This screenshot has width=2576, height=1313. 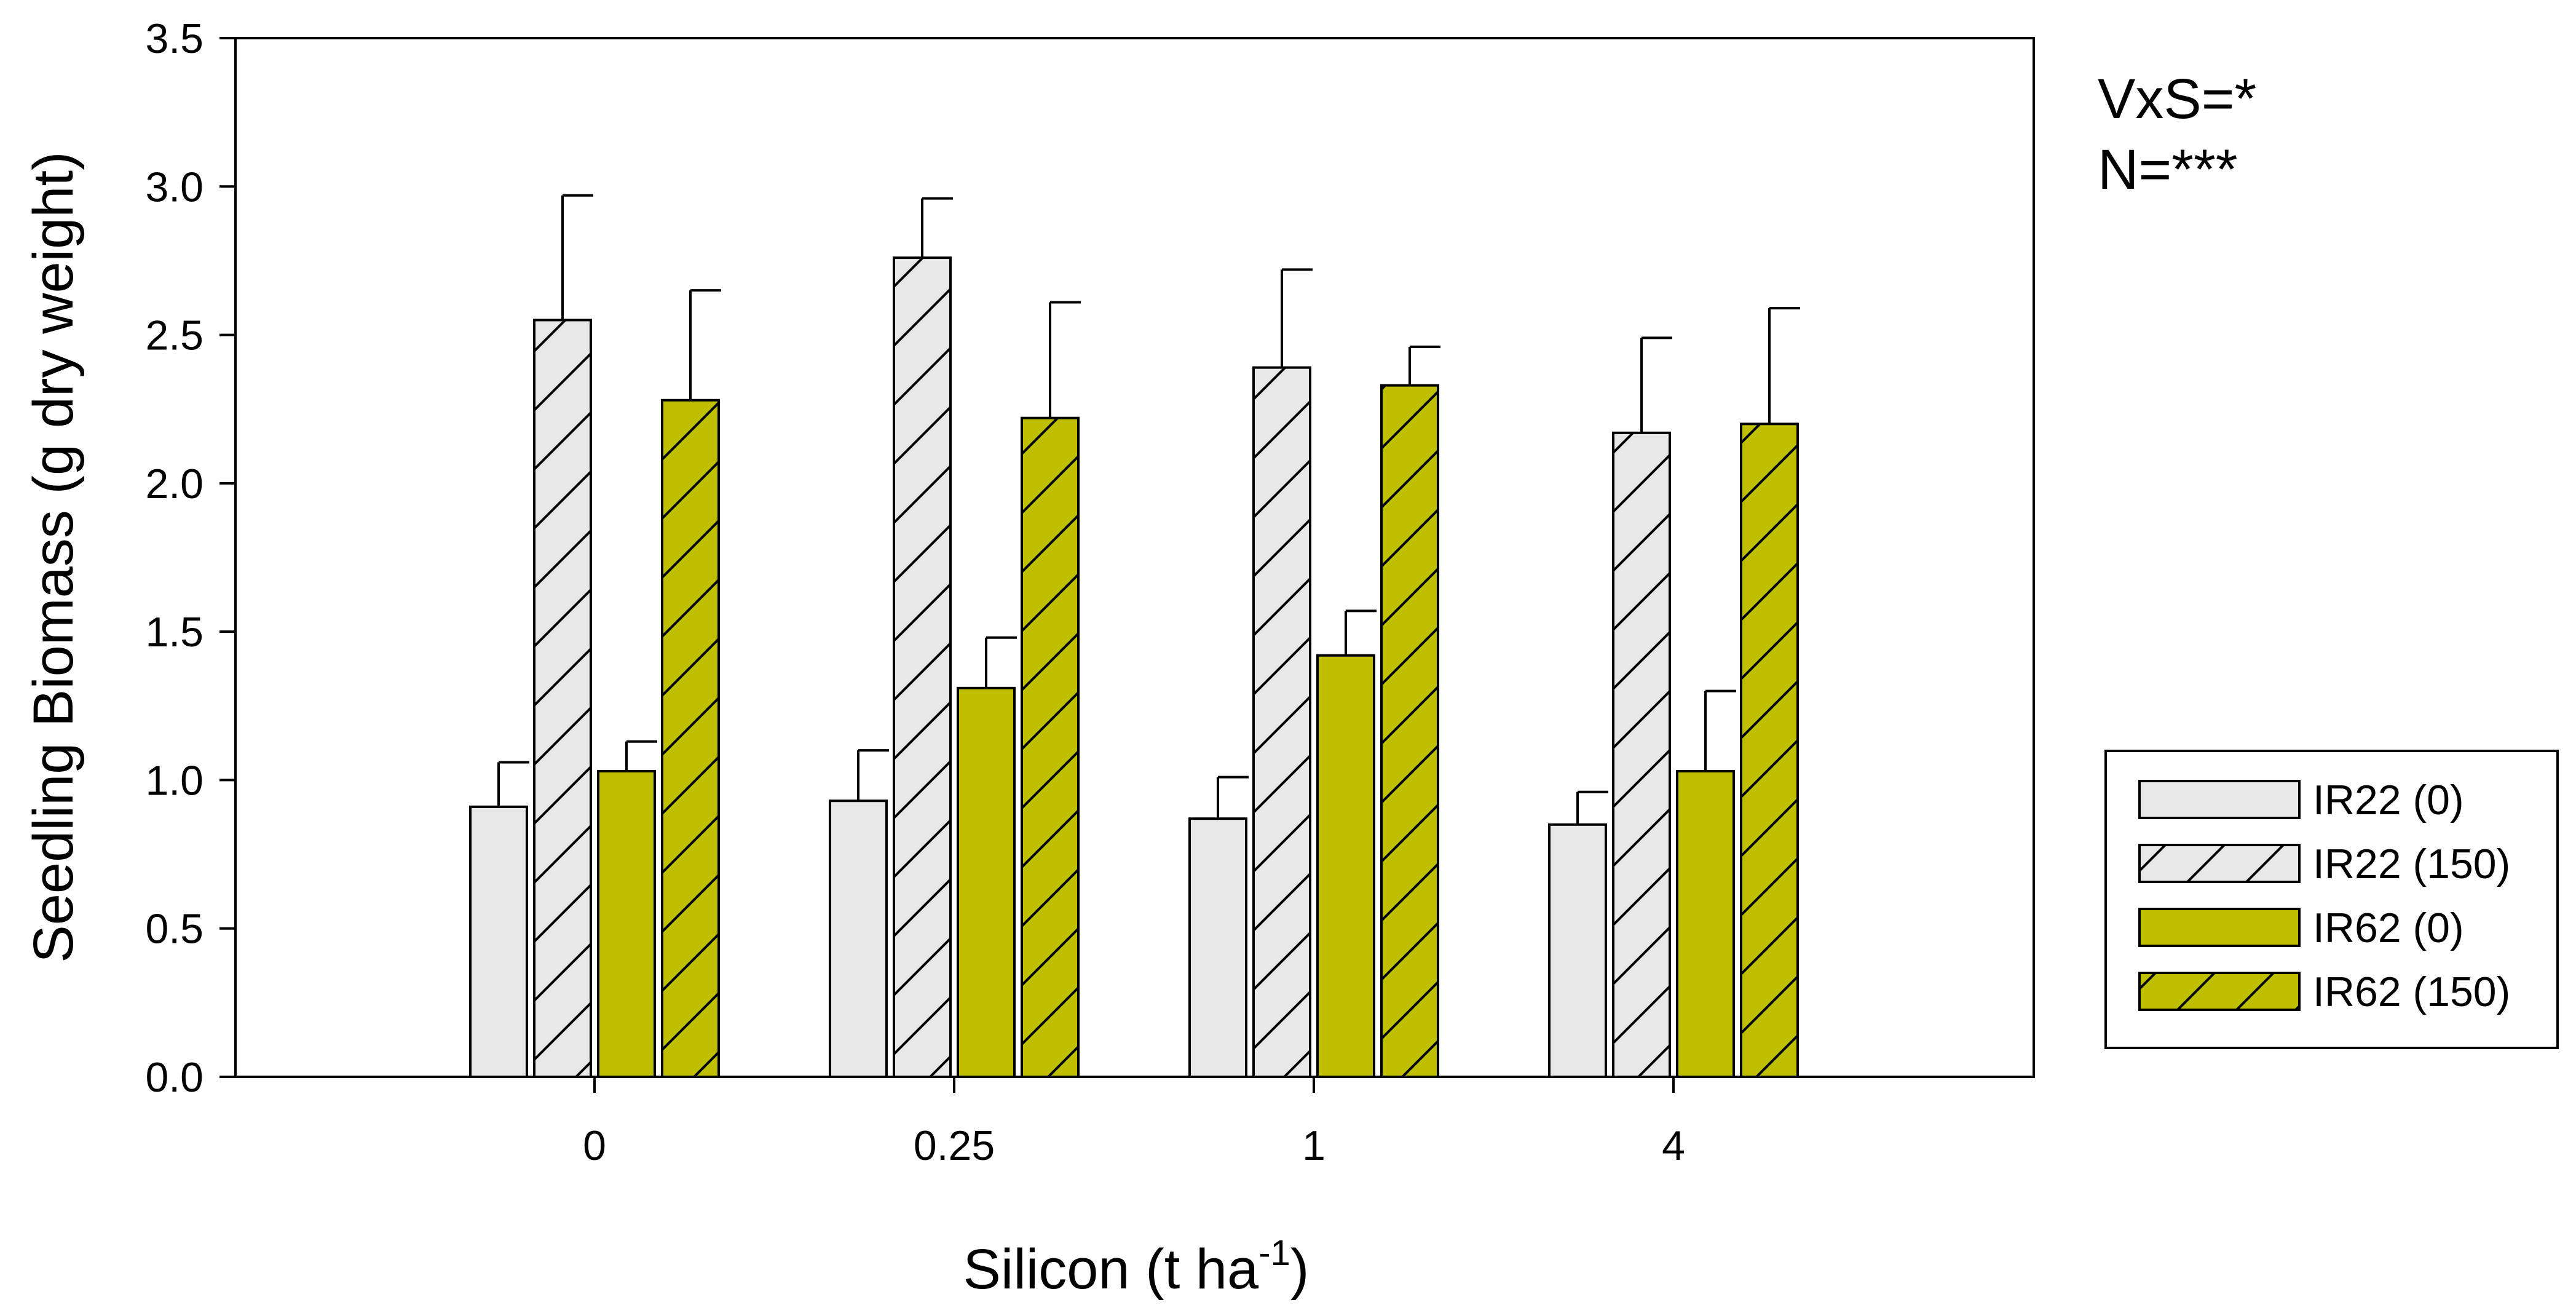 I want to click on y-axis-label: Seedling Biomass (g dry weight), so click(x=53, y=556).